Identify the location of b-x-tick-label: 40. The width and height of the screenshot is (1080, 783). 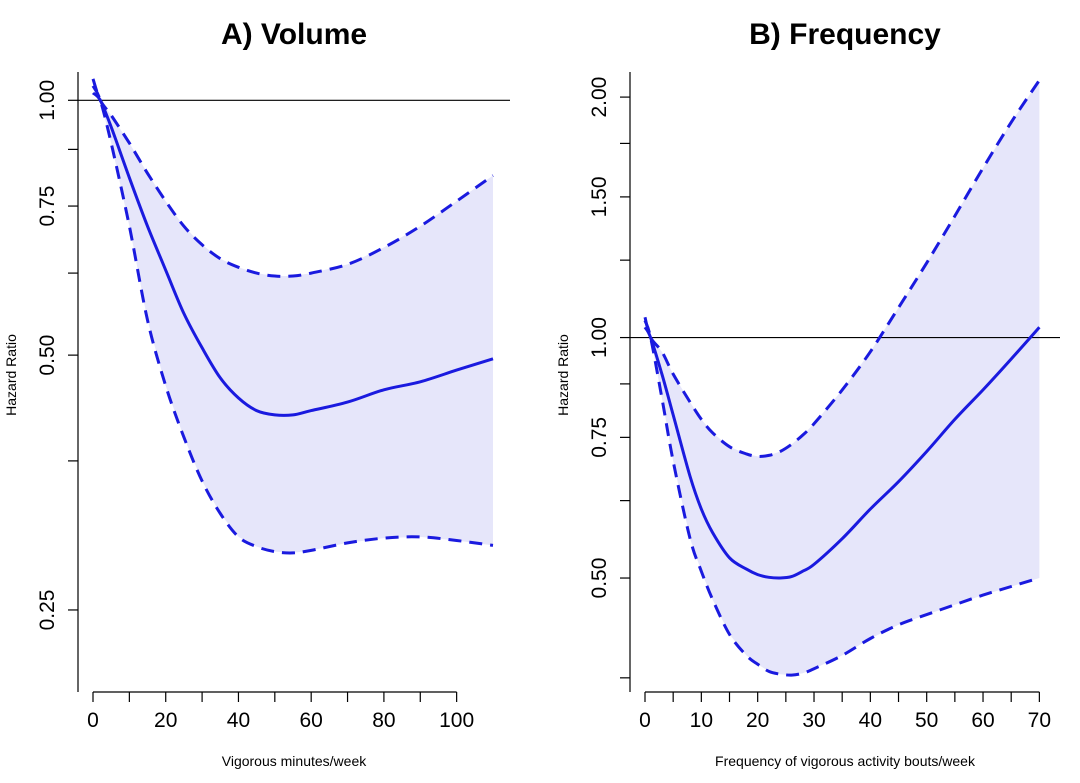
(870, 720).